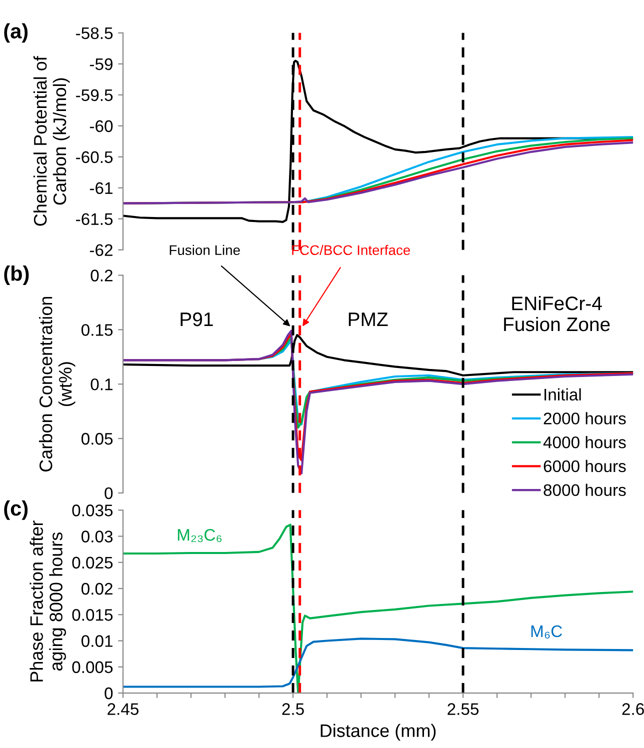 Image resolution: width=644 pixels, height=748 pixels. What do you see at coordinates (101, 276) in the screenshot?
I see `y-tick-label: 0.2` at bounding box center [101, 276].